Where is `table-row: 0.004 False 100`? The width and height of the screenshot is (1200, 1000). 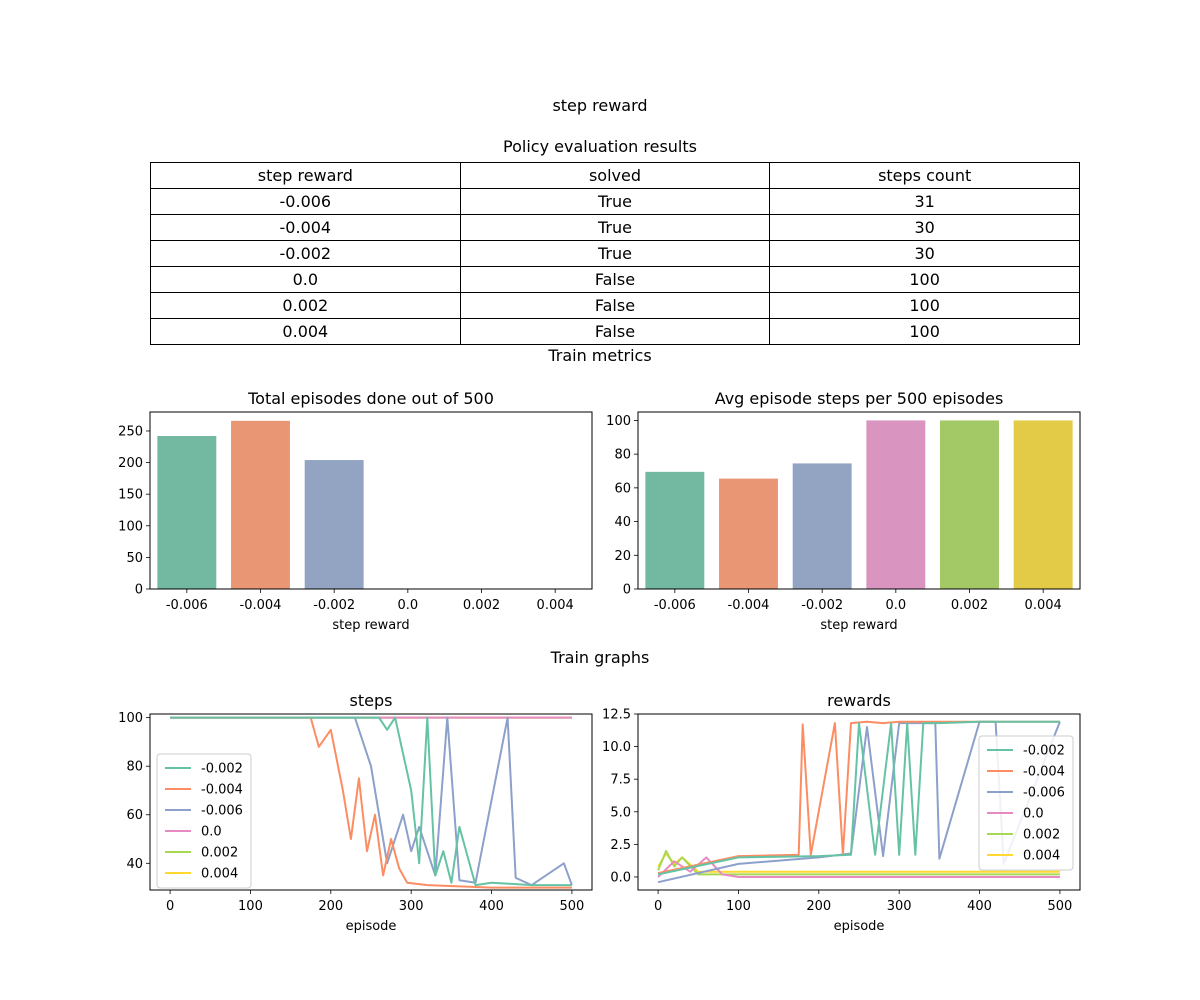 table-row: 0.004 False 100 is located at coordinates (615, 331).